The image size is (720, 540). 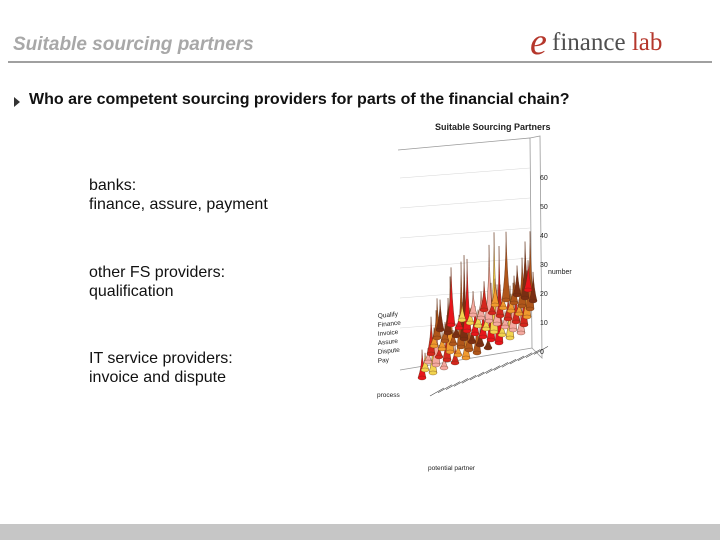 I want to click on process-label: Pay, so click(x=383, y=361).